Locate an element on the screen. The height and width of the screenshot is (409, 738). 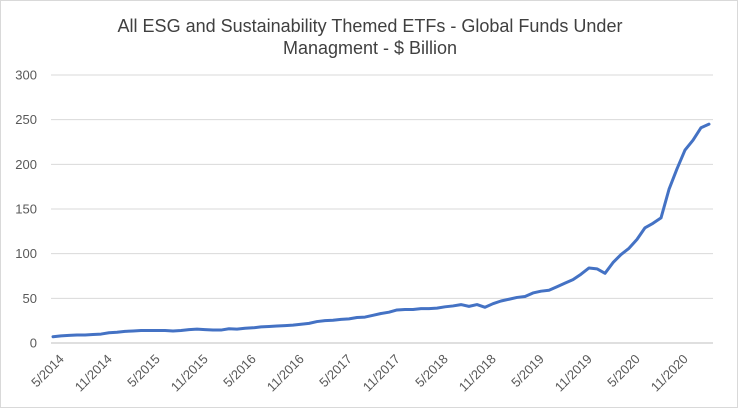
y-tick-label: 200 is located at coordinates (26, 164).